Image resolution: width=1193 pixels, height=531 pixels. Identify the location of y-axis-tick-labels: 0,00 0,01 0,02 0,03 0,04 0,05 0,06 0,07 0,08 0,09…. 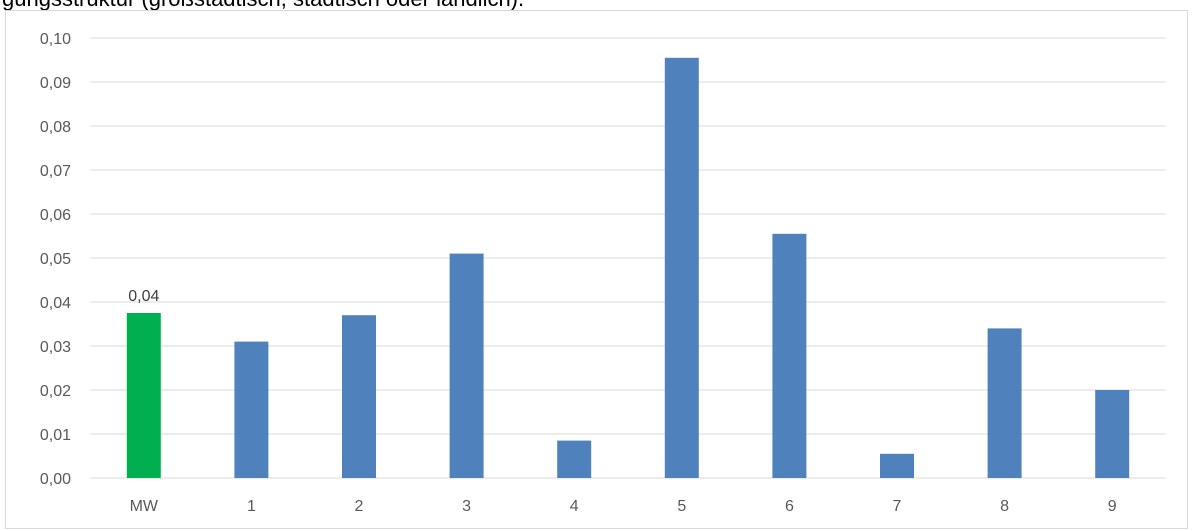
(55, 259).